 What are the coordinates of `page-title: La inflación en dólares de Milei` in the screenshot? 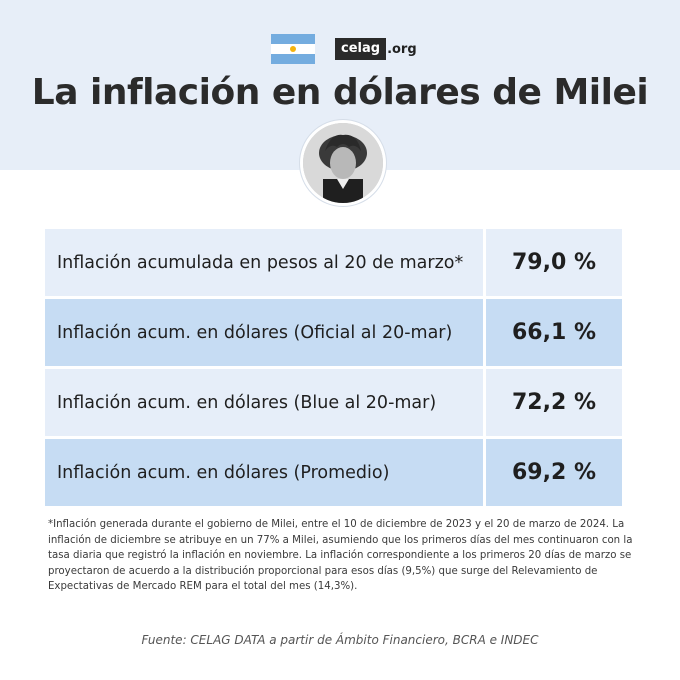 It's located at (340, 92).